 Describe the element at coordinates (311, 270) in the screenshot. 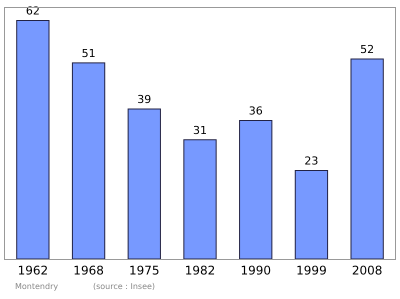

I see `x-tick-label: 1999` at that location.